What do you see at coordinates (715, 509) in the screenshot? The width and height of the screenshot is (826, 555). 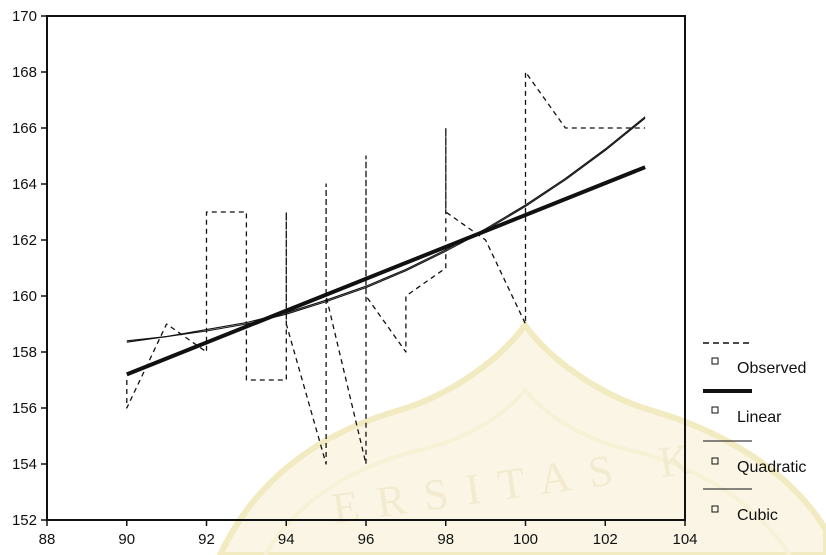 I see `legend-cubic-marker` at bounding box center [715, 509].